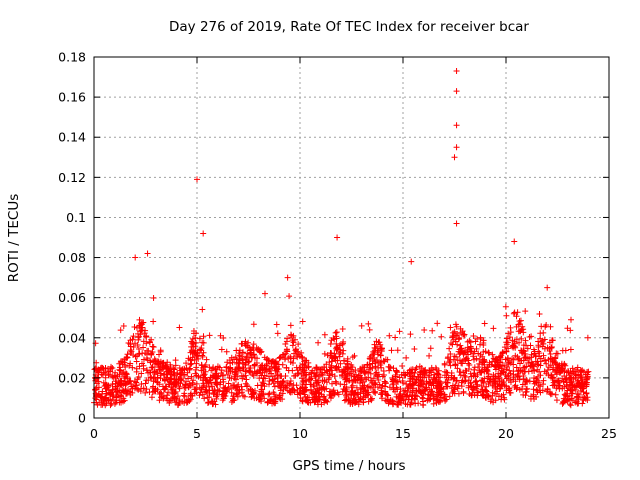 This screenshot has width=640, height=480. I want to click on x-tick-label: 10, so click(300, 433).